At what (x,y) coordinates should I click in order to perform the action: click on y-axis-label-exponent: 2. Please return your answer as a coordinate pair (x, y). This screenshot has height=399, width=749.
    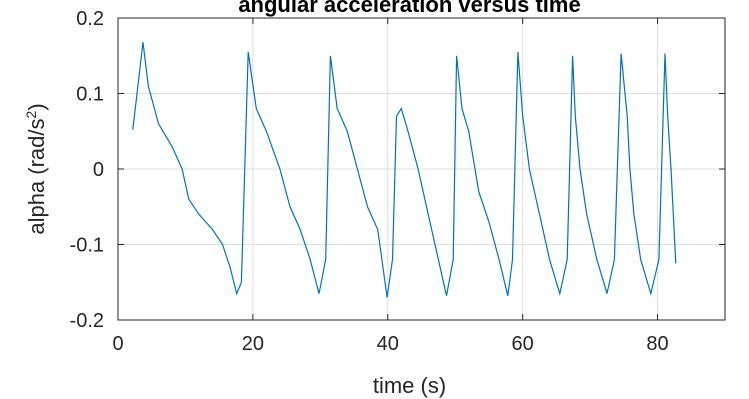
    Looking at the image, I should click on (31, 114).